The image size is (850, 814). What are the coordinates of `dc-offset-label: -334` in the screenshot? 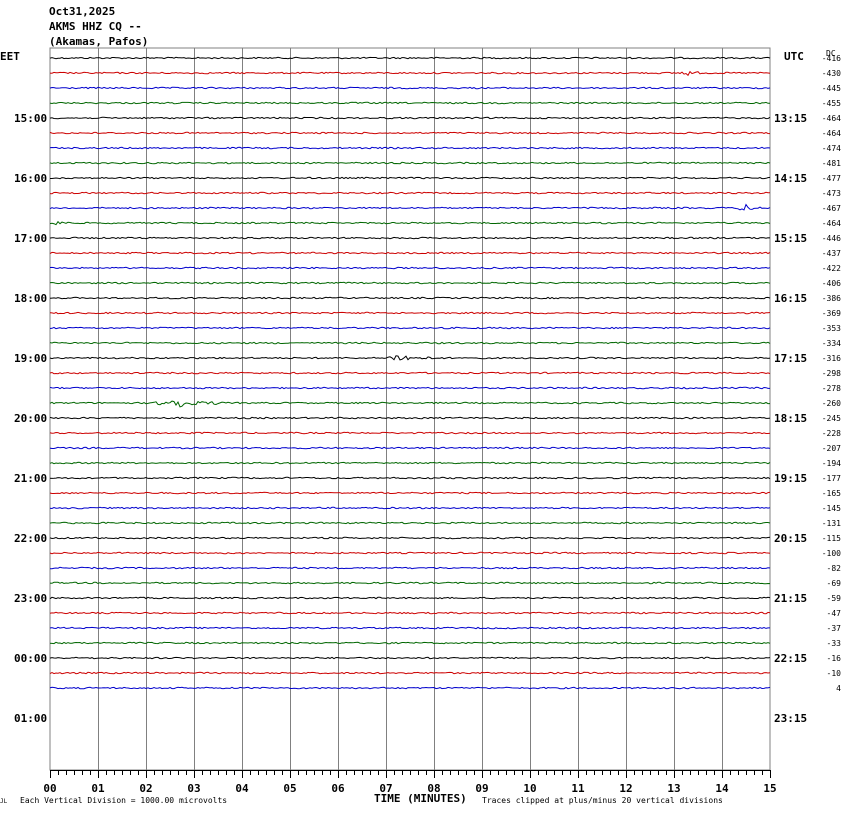 It's located at (831, 343).